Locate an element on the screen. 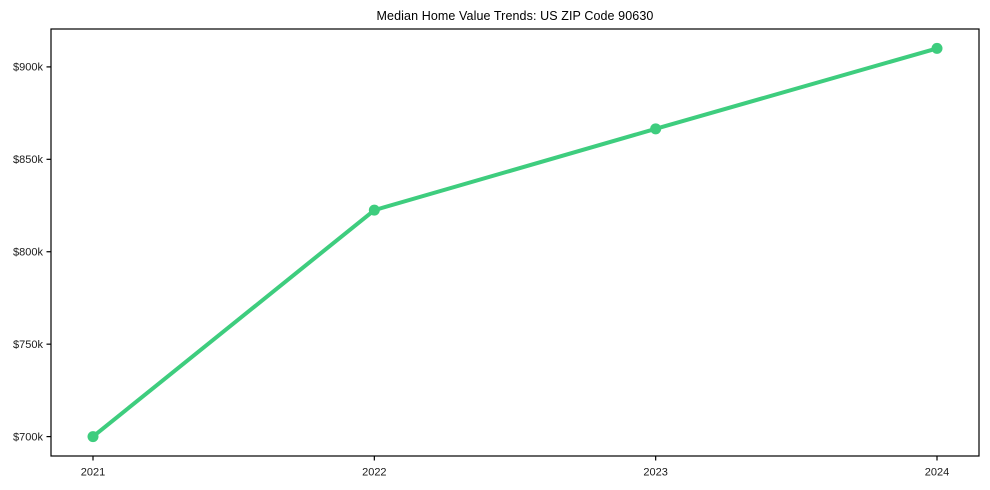  y-tick-label: $850k is located at coordinates (28, 160).